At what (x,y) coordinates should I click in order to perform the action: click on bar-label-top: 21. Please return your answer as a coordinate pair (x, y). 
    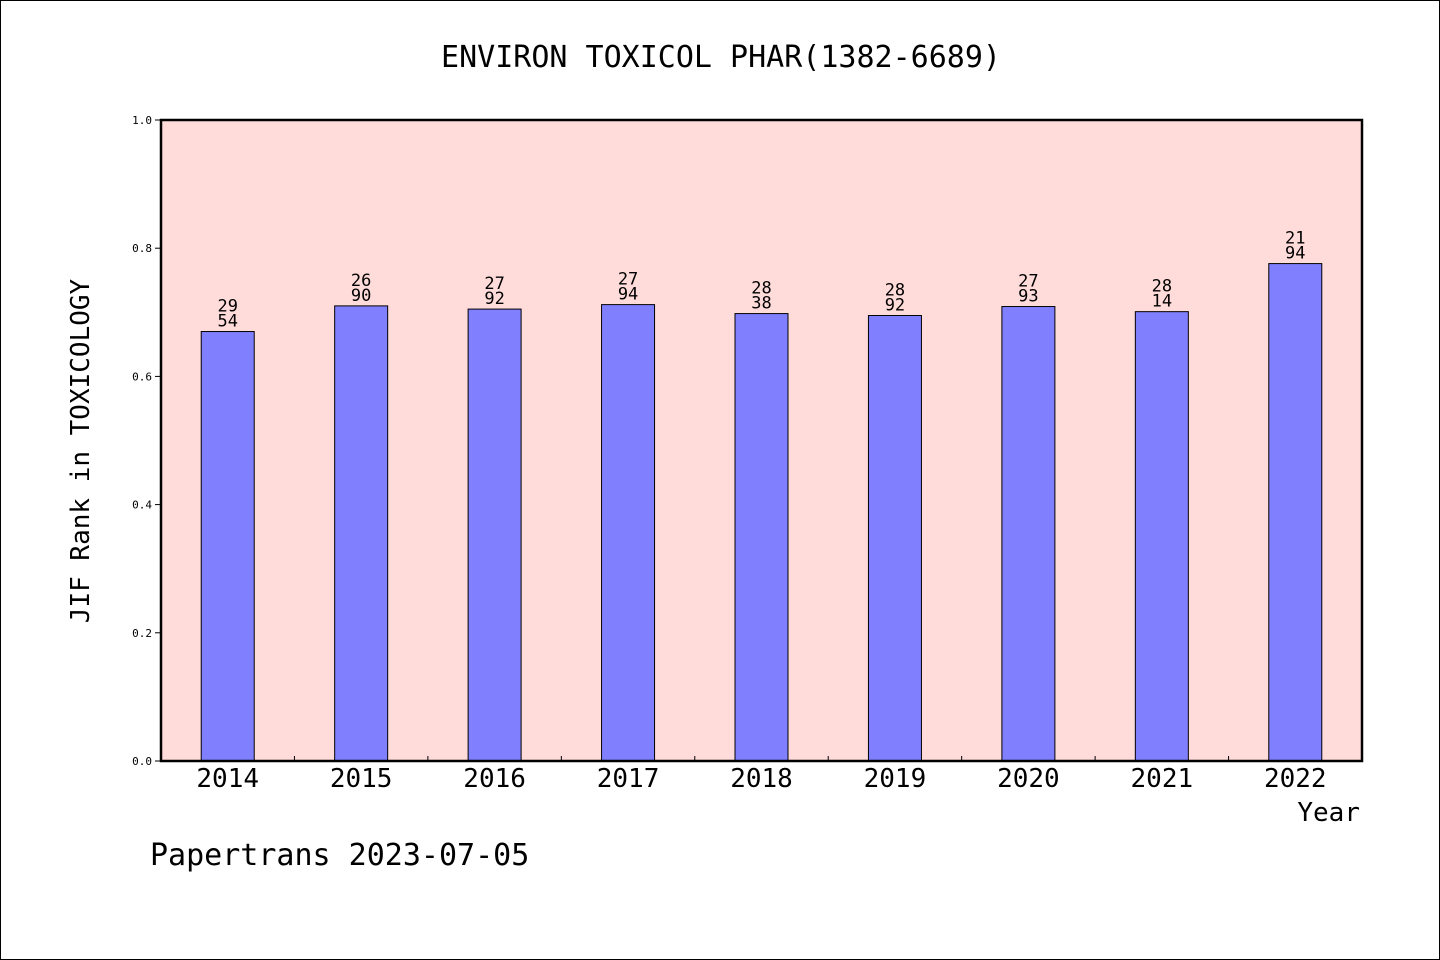
    Looking at the image, I should click on (1295, 239).